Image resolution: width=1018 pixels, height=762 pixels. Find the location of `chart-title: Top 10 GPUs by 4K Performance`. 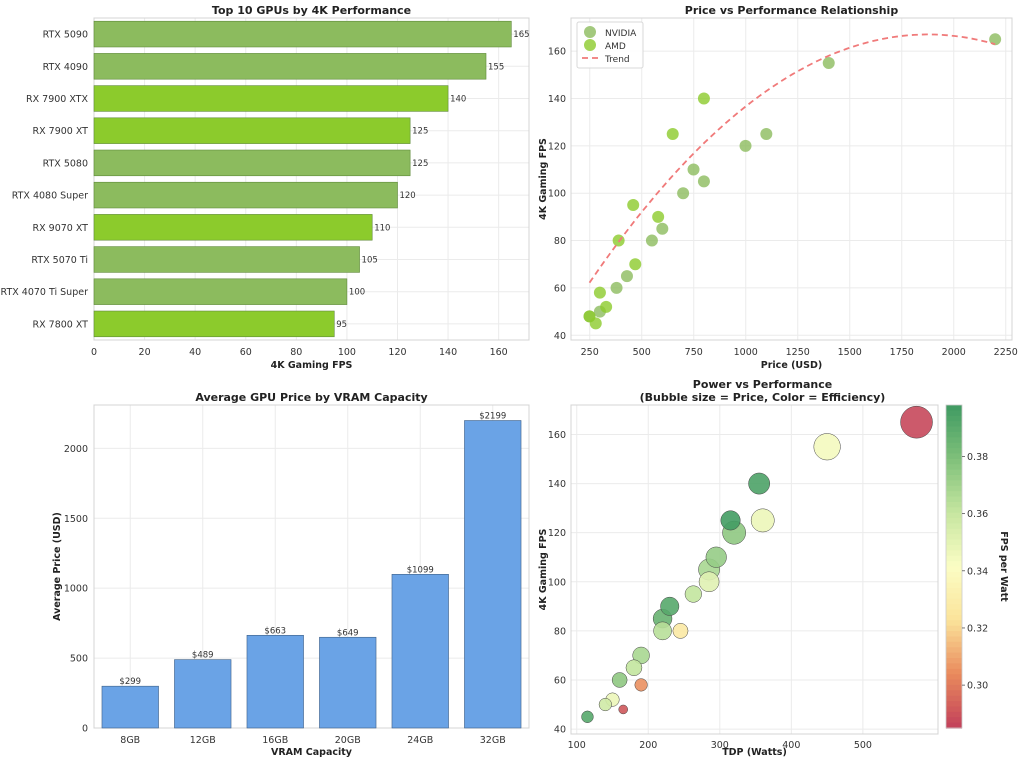

chart-title: Top 10 GPUs by 4K Performance is located at coordinates (311, 10).